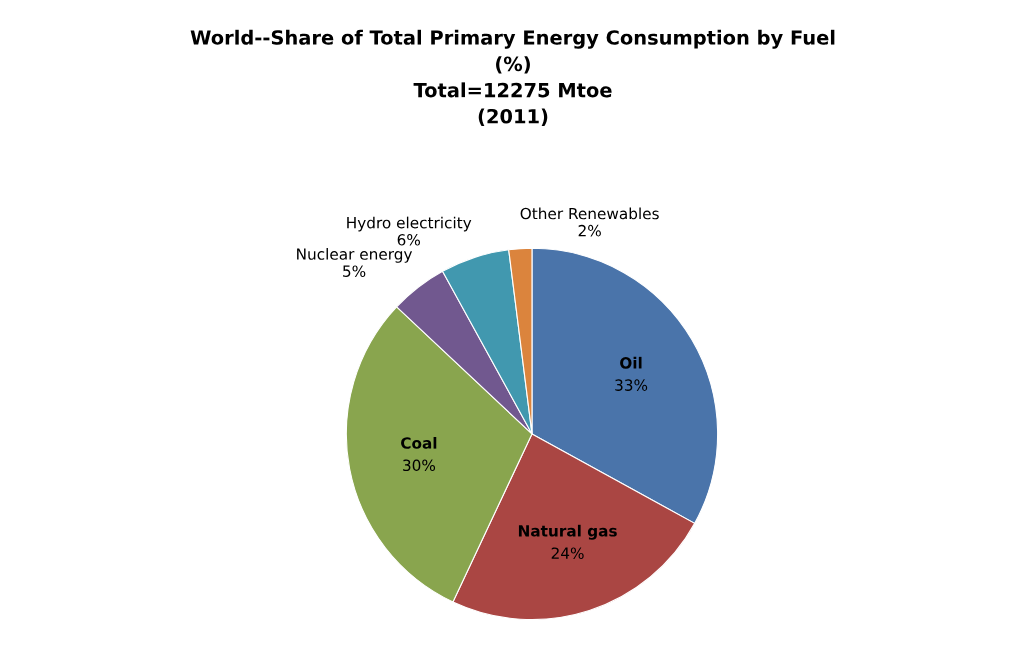 This screenshot has width=1026, height=662. Describe the element at coordinates (512, 77) in the screenshot. I see `chart-title: World--Share of Total Primary Energy Consumption by Fuel (%) Total=12275 Mtoe (2011)` at that location.